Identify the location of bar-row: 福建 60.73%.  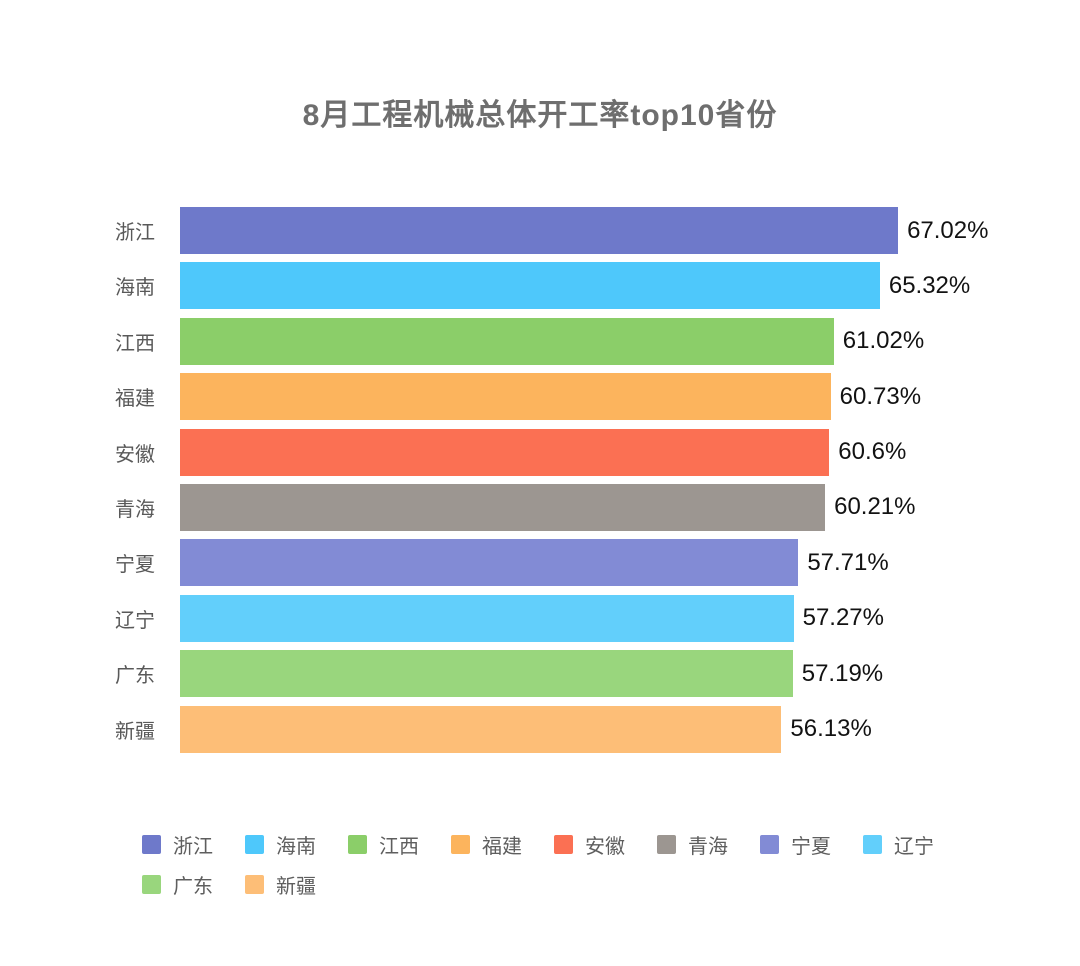
(540, 397).